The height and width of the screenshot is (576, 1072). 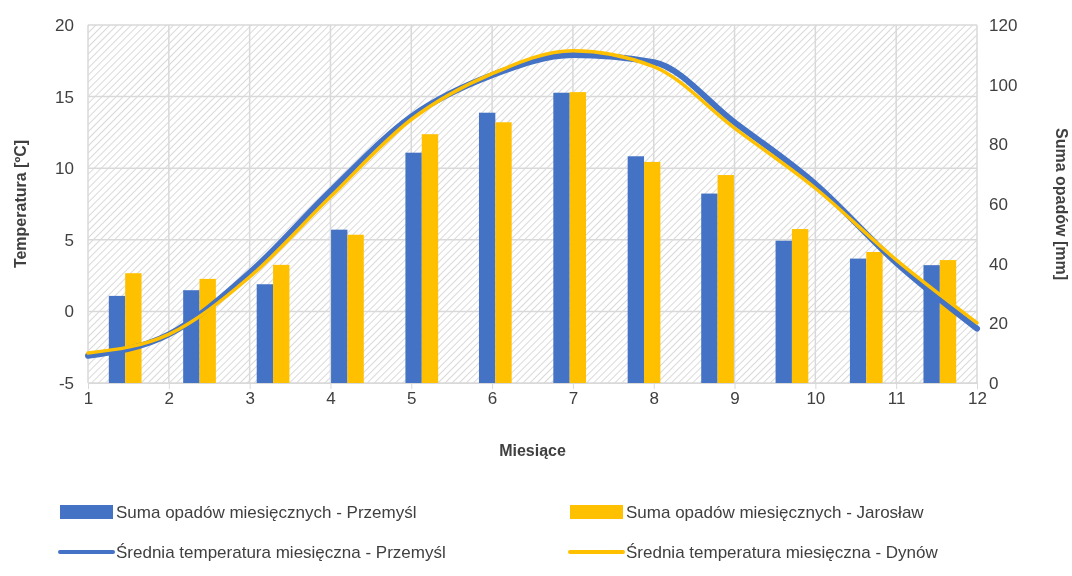 I want to click on y-axis-title: Temperatura [ºC], so click(x=20, y=204).